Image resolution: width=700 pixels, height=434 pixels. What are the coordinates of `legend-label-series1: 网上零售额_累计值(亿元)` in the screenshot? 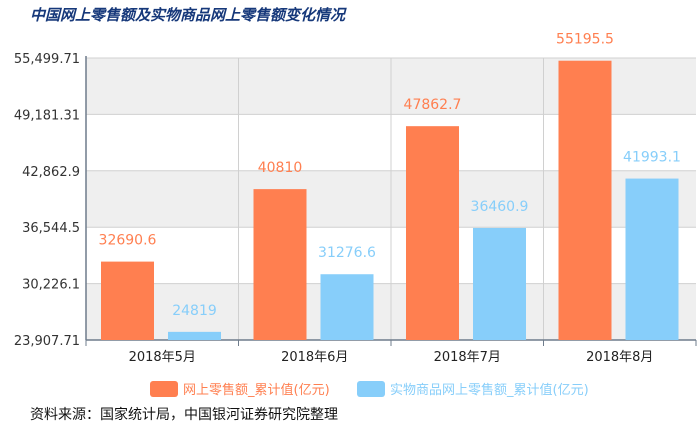 It's located at (256, 390).